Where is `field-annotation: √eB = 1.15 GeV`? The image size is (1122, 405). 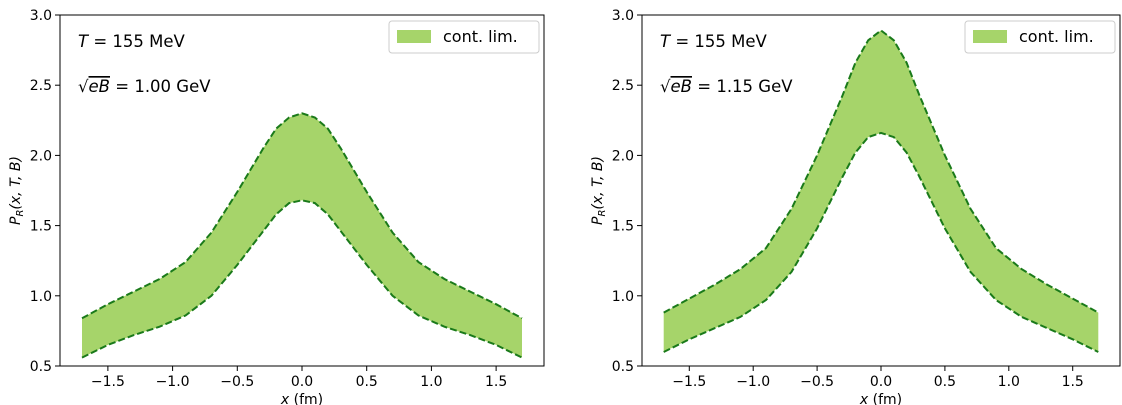 field-annotation: √eB = 1.15 GeV is located at coordinates (726, 86).